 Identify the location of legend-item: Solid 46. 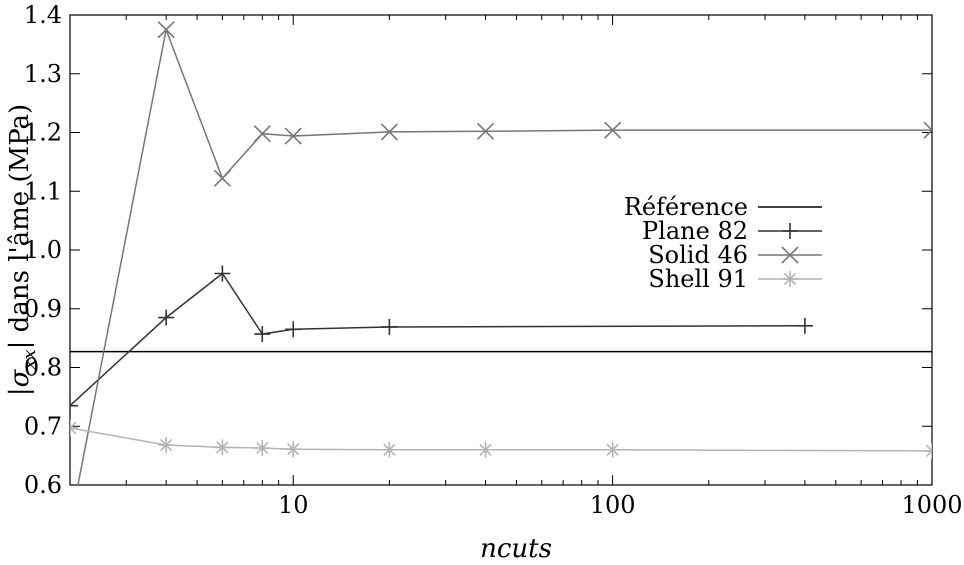
(735, 255).